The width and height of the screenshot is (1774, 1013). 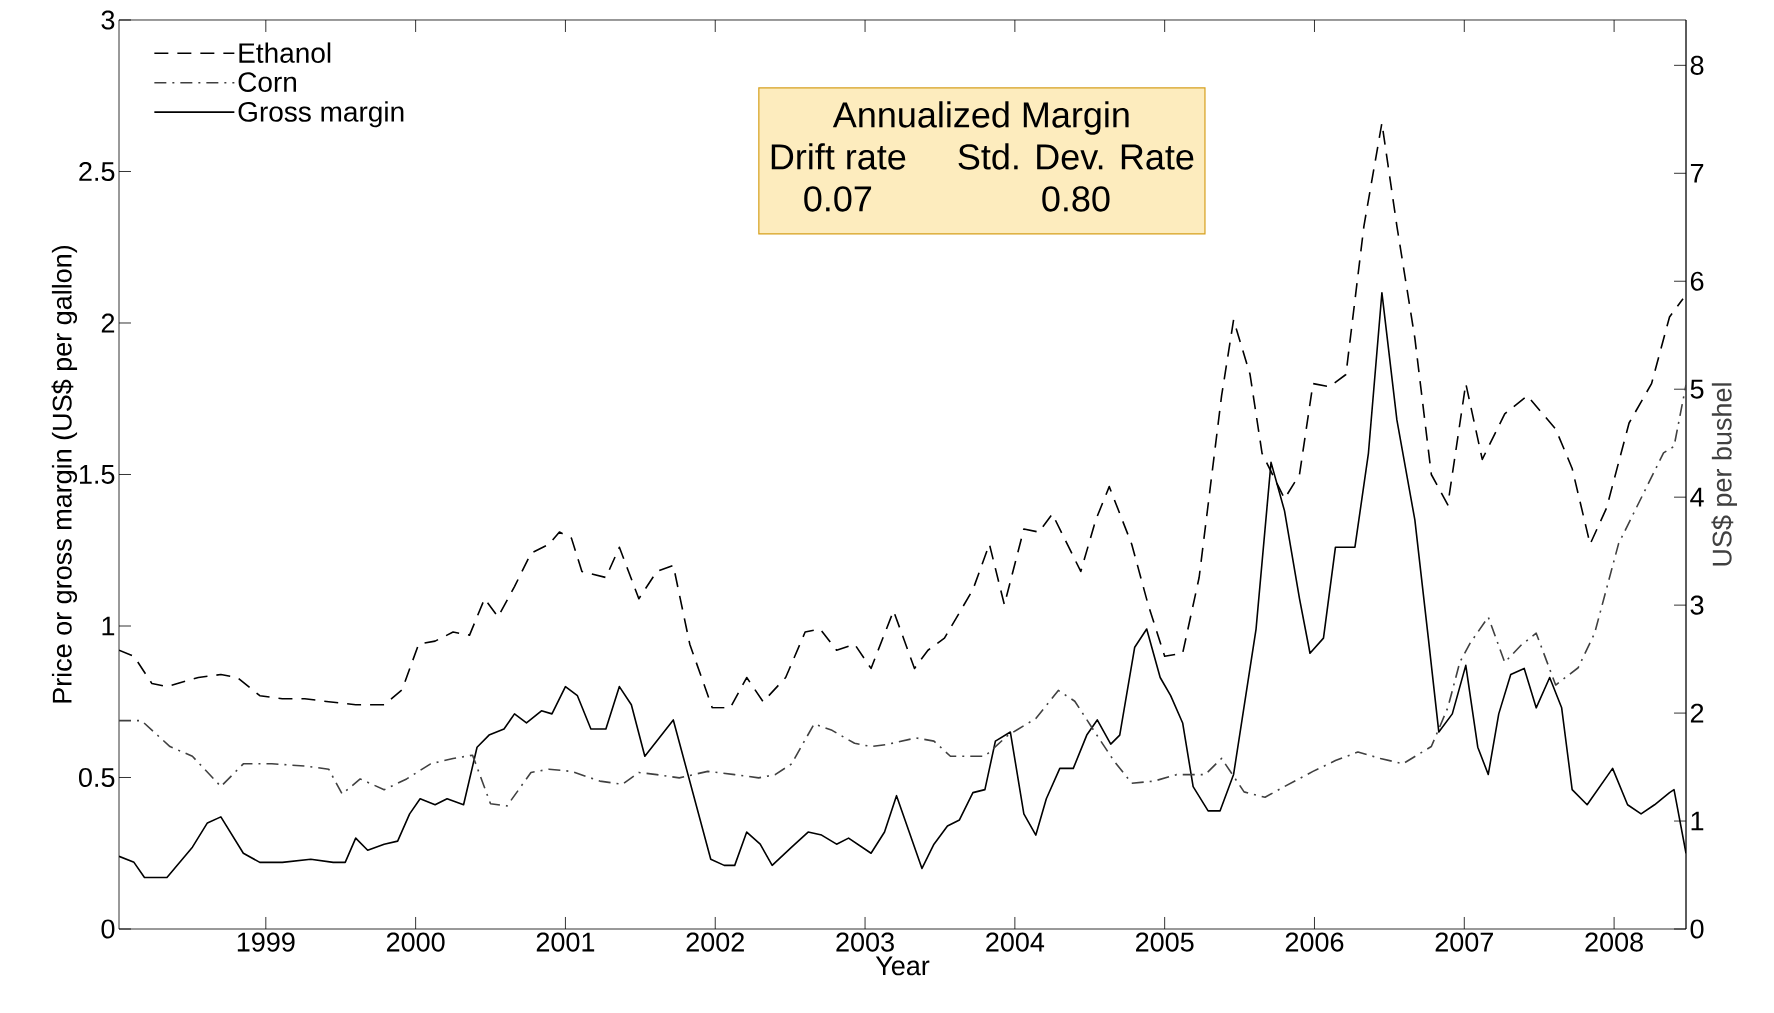 I want to click on y2-tick-label: 7, so click(x=1697, y=173).